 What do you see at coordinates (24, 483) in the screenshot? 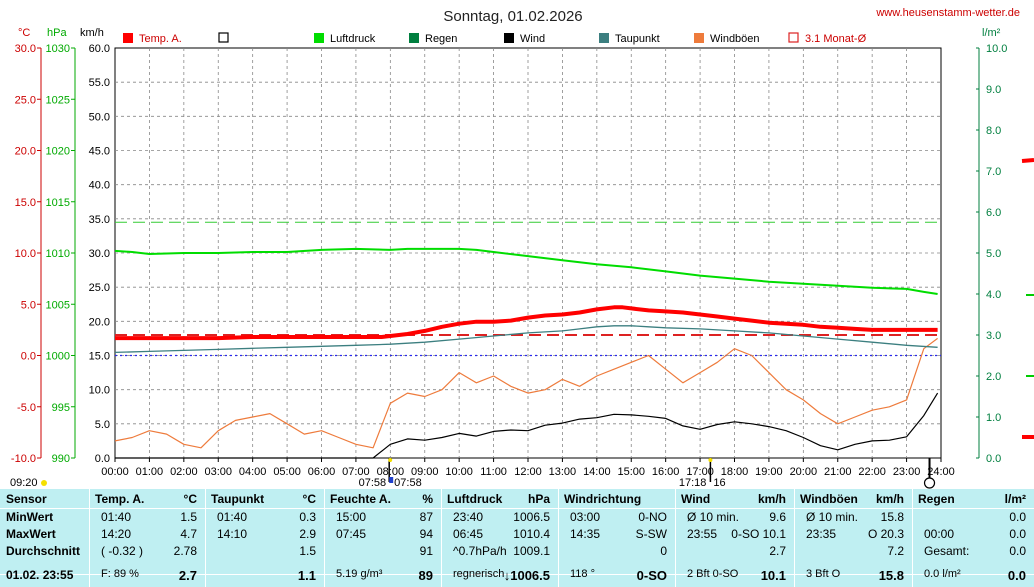
I see `sun-label-left: 09:20` at bounding box center [24, 483].